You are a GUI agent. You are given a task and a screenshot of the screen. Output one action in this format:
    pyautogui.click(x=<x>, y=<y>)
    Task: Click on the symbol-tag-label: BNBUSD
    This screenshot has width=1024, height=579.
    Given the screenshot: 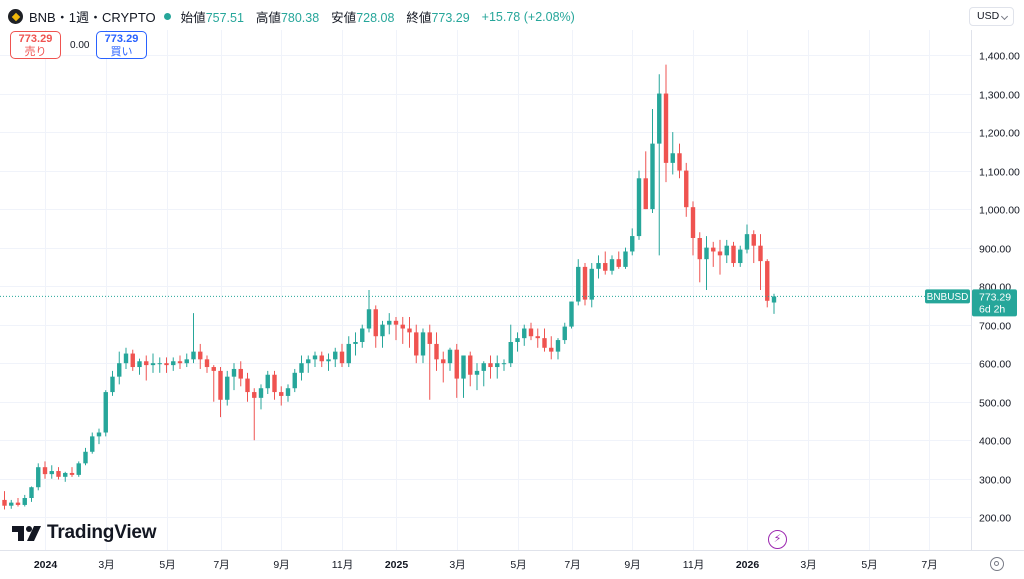 What is the action you would take?
    pyautogui.click(x=948, y=297)
    